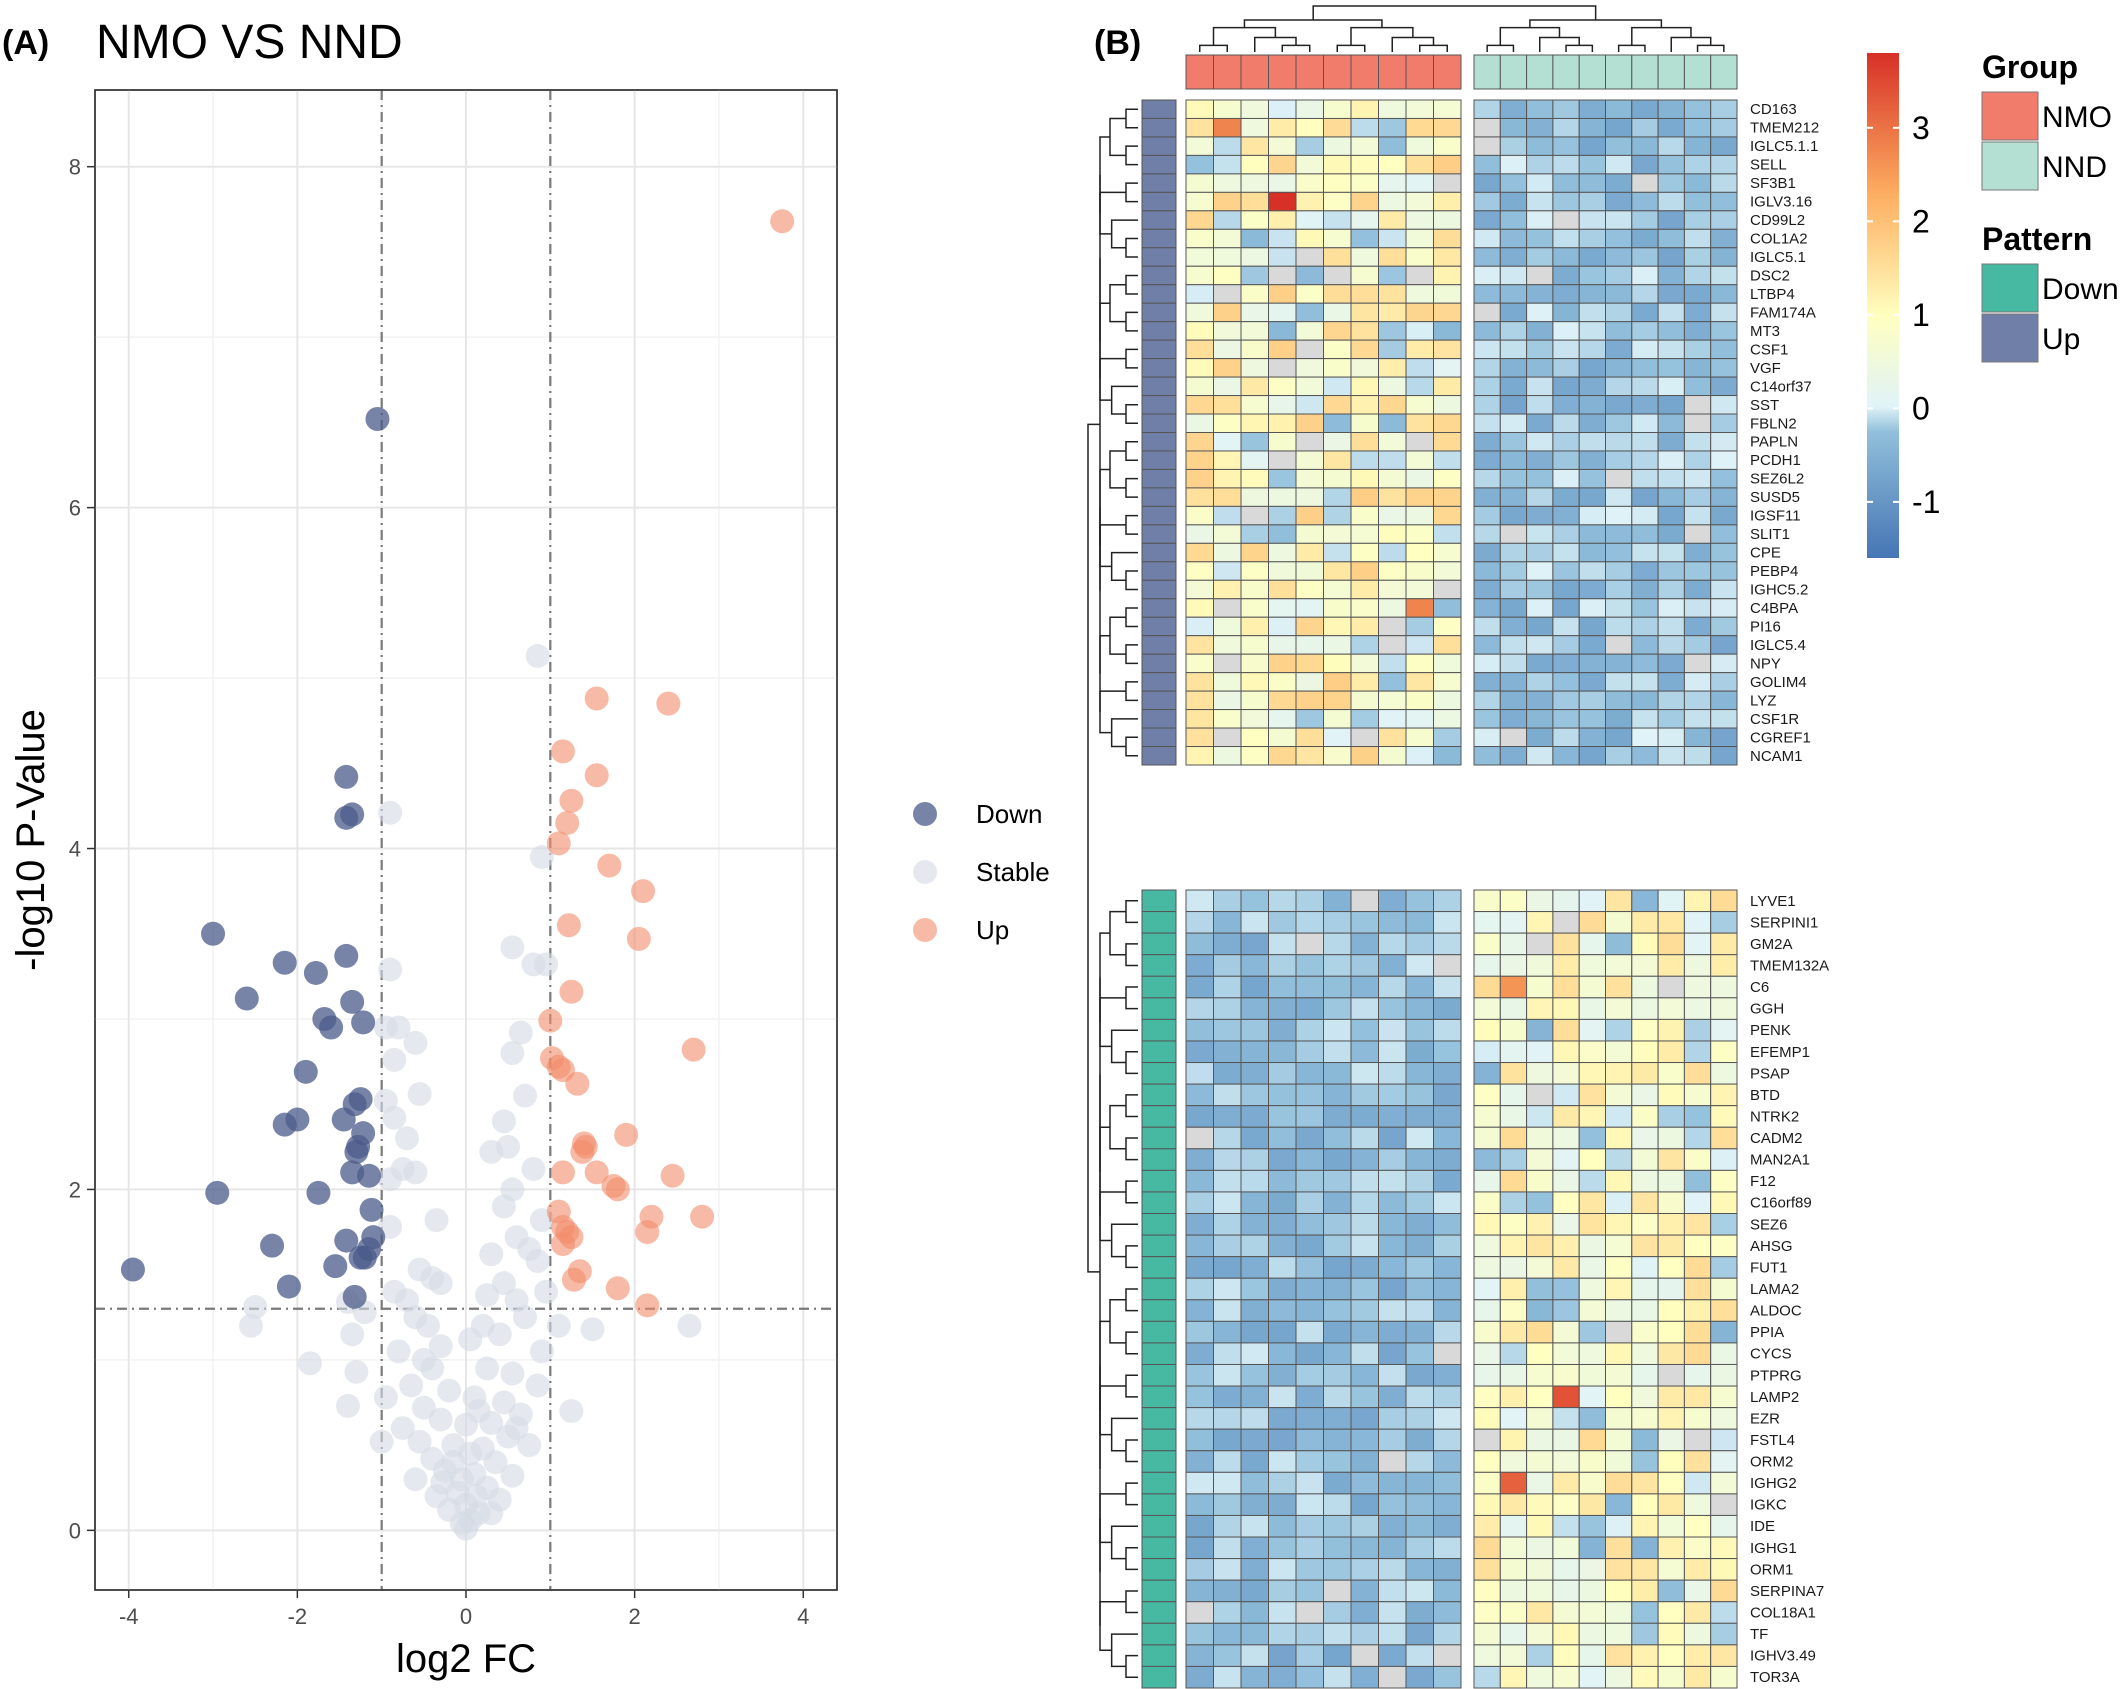 This screenshot has width=2128, height=1689. Describe the element at coordinates (1777, 220) in the screenshot. I see `gene-label: CD99L2` at that location.